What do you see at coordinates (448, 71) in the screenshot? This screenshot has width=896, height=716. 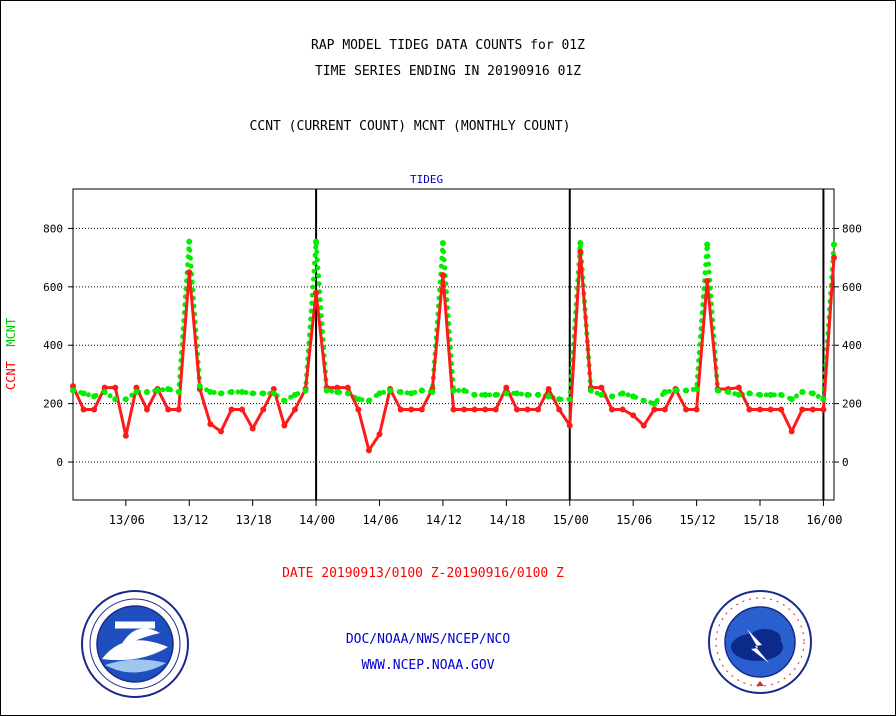 I see `chart-subtitle: TIME SERIES ENDING IN 20190916 01Z` at bounding box center [448, 71].